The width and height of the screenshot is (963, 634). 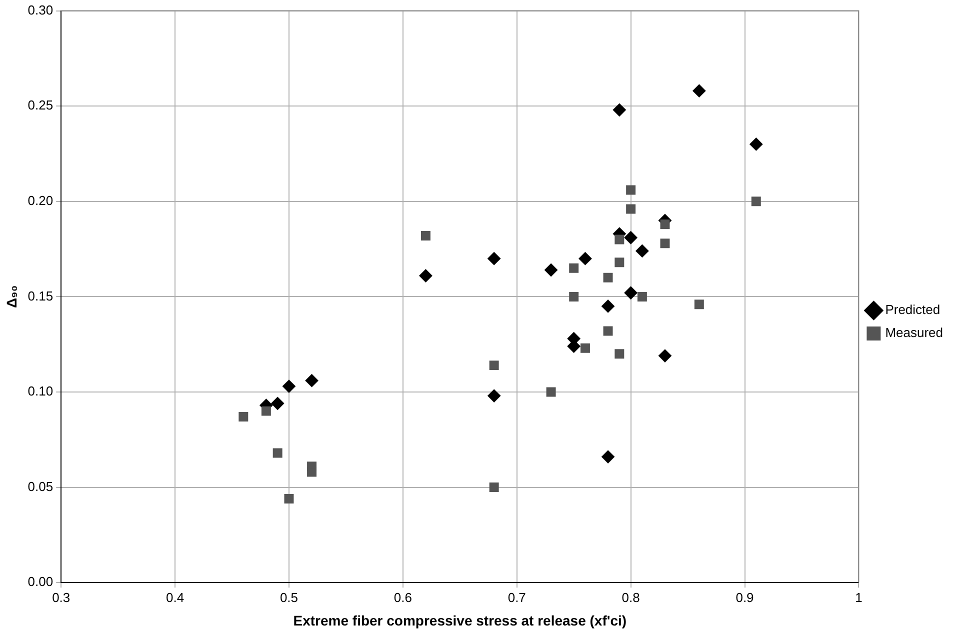 What do you see at coordinates (41, 105) in the screenshot?
I see `y-tick-label: 0.25` at bounding box center [41, 105].